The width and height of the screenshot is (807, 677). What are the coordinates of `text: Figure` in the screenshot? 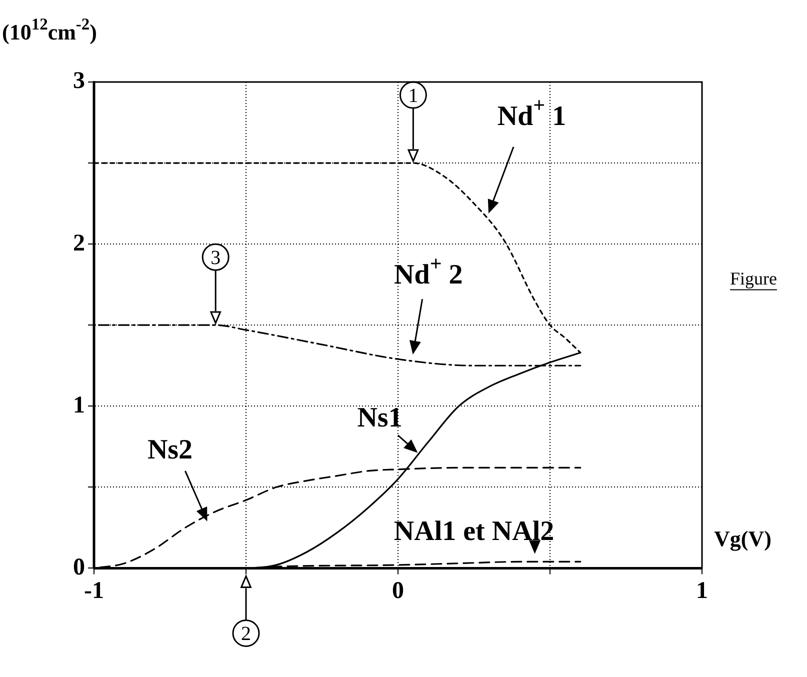 It's located at (754, 278).